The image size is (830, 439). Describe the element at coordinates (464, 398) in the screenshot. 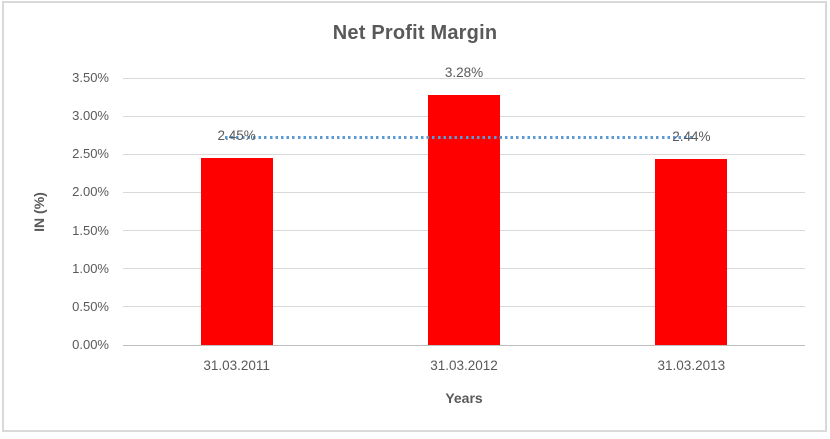

I see `x-axis-title: Years` at that location.